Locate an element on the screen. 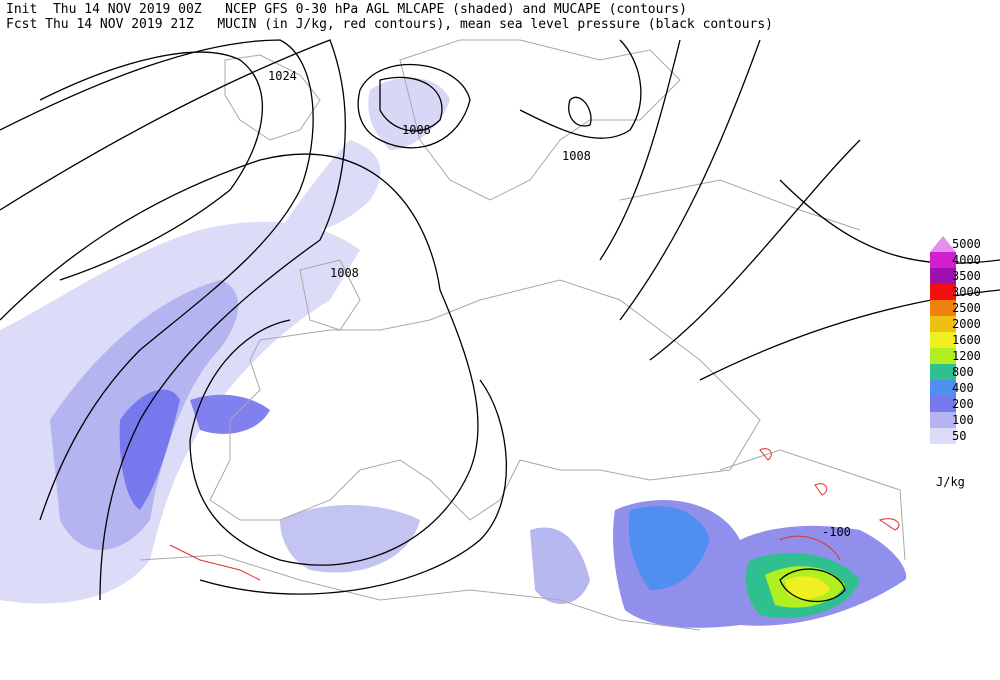 This screenshot has width=1000, height=680. colorbar-triangle is located at coordinates (943, 244).